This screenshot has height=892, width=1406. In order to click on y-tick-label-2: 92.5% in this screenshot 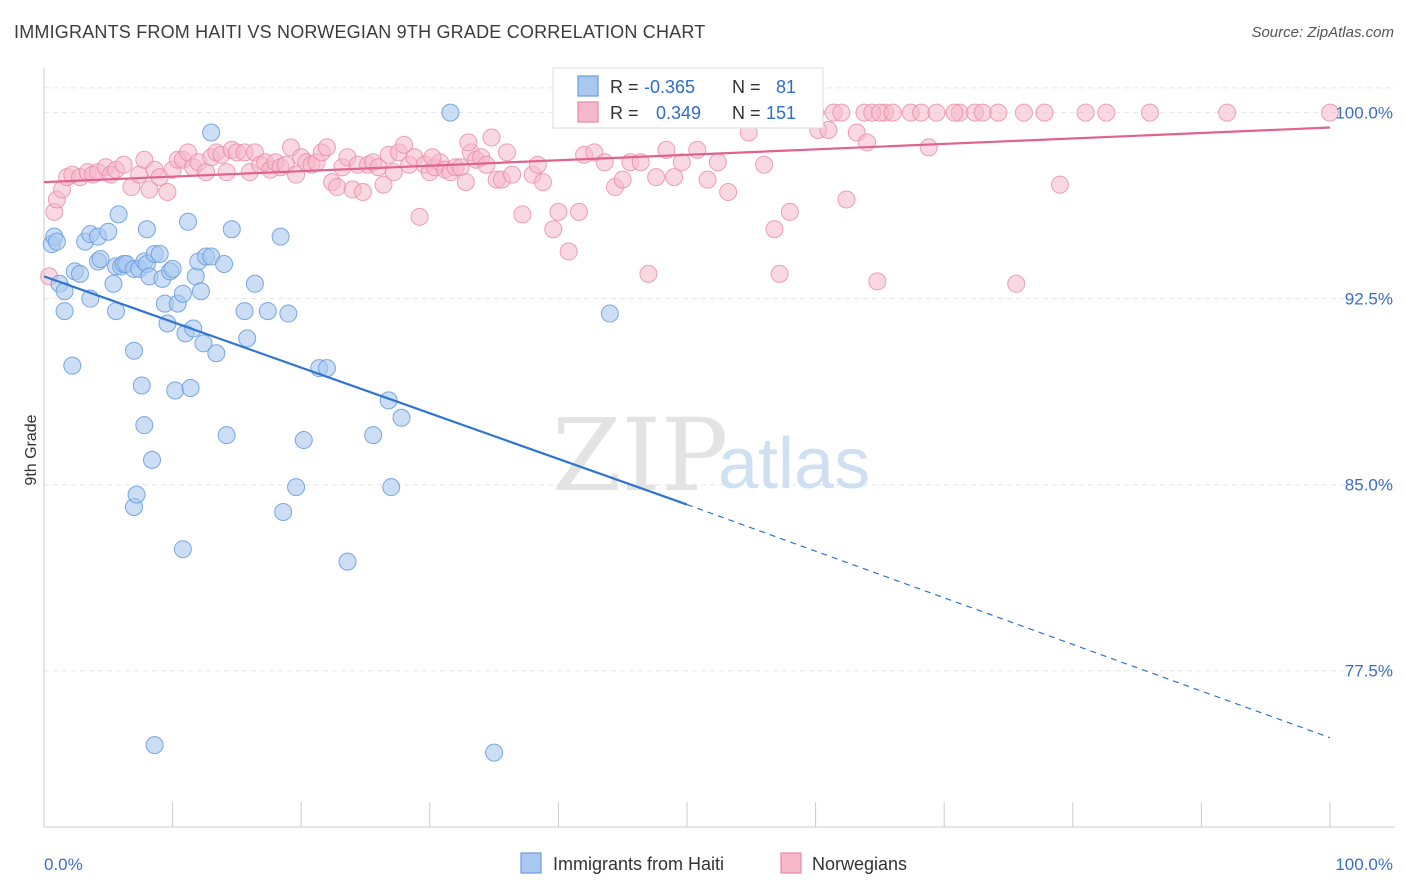, I will do `click(1369, 299)`.